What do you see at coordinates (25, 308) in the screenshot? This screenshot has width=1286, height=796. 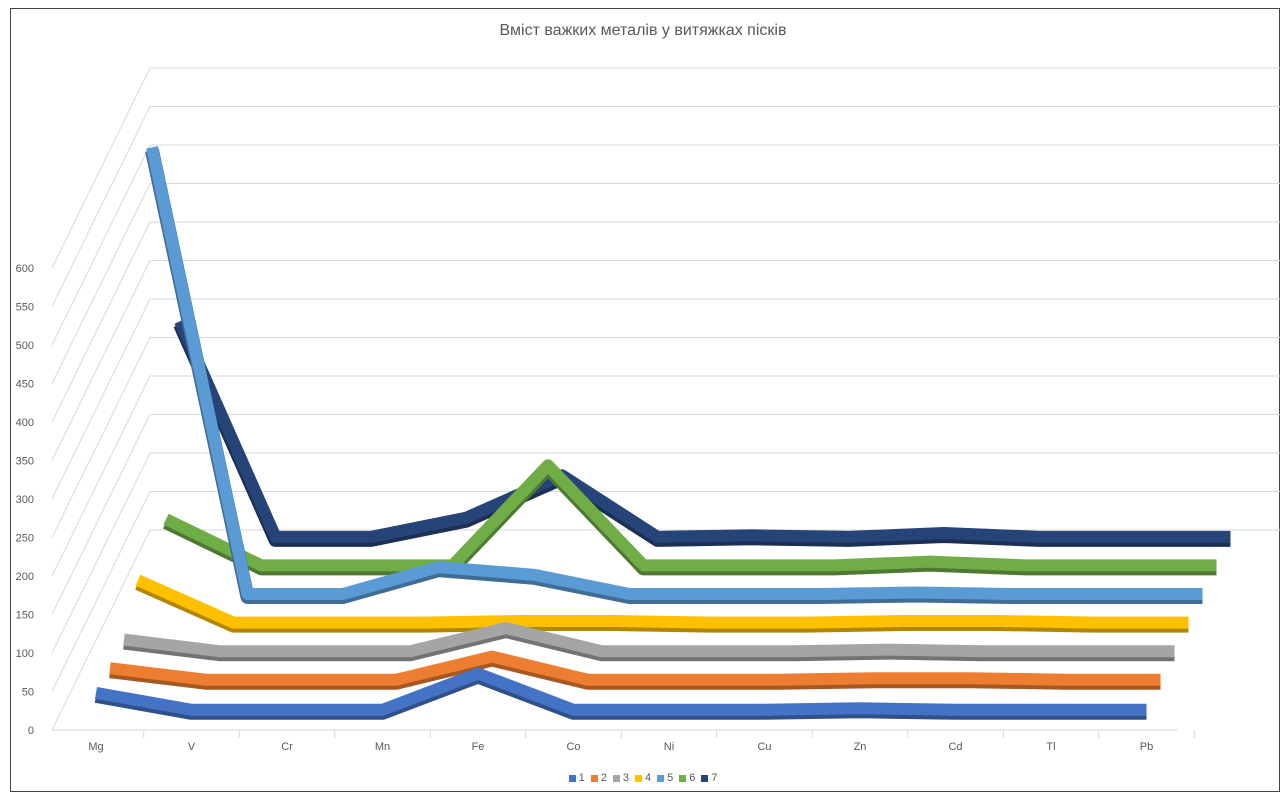 I see `y-tick-label: 550` at bounding box center [25, 308].